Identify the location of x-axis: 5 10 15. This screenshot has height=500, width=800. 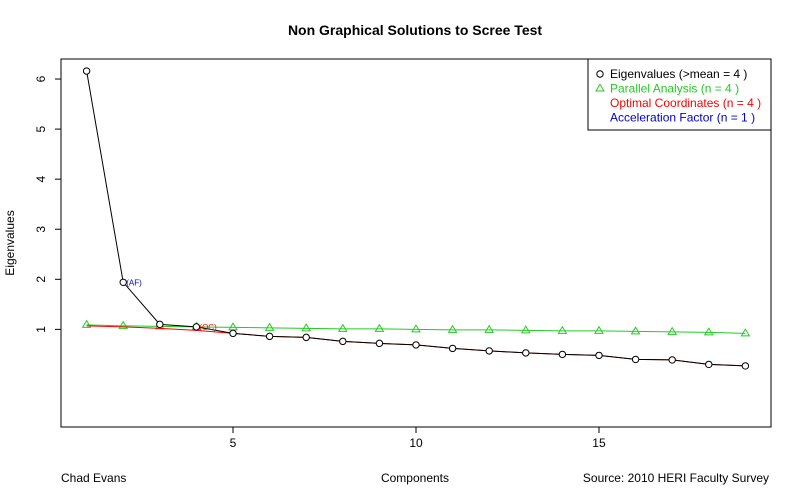
(418, 438).